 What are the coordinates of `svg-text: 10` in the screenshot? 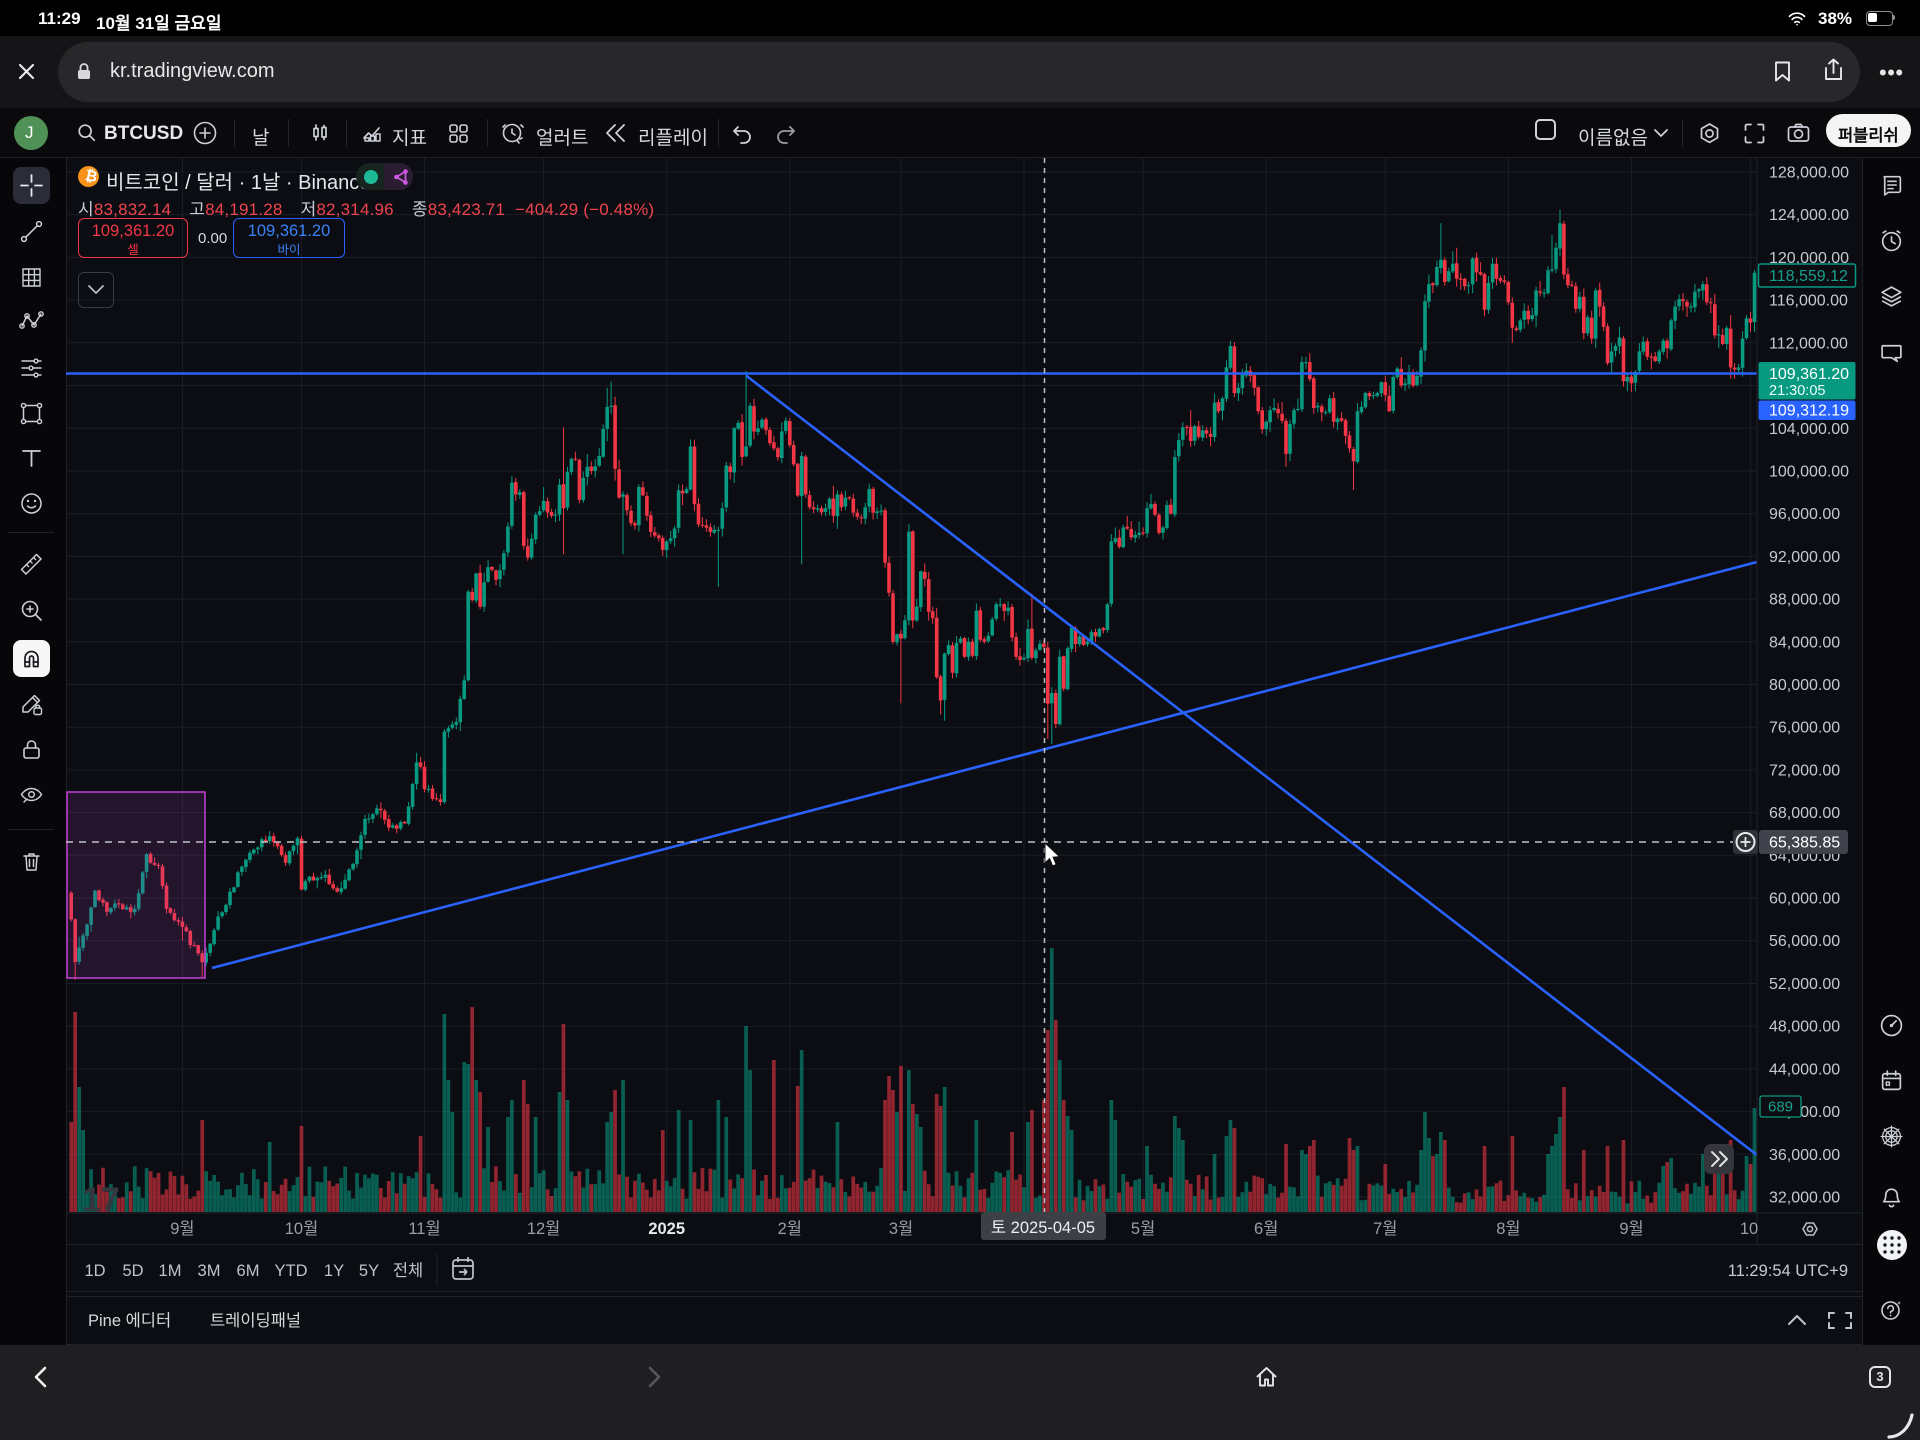 It's located at (1749, 1229).